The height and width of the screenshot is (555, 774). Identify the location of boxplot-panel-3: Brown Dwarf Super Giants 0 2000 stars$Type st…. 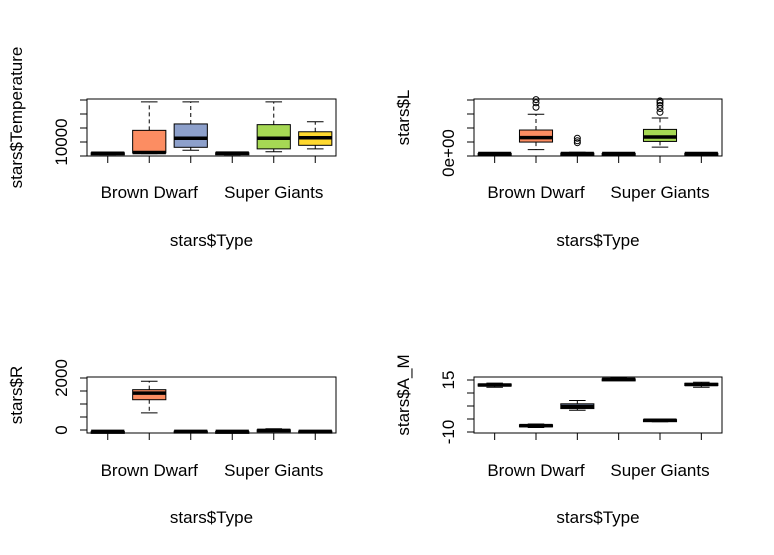
(172, 443).